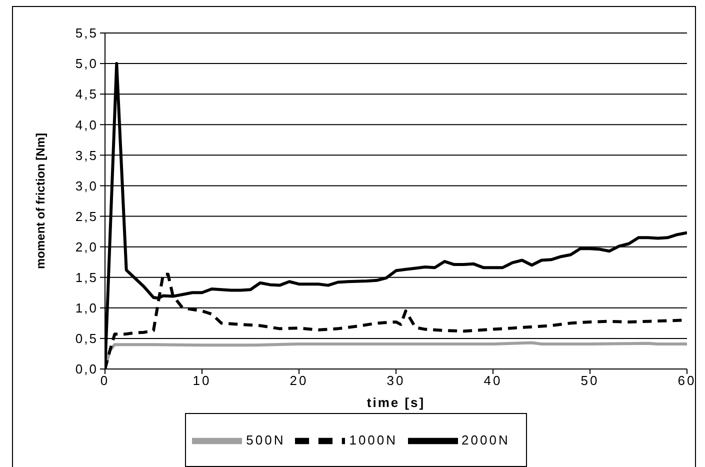  Describe the element at coordinates (202, 380) in the screenshot. I see `x-tick-label: 10` at that location.